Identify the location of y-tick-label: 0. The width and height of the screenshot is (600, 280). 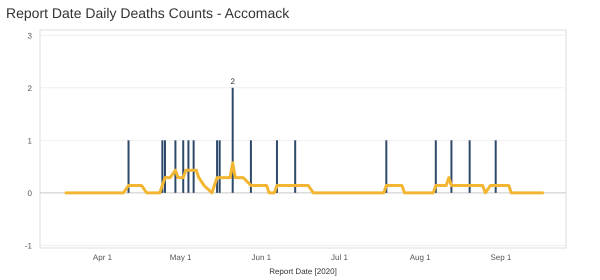
(30, 193).